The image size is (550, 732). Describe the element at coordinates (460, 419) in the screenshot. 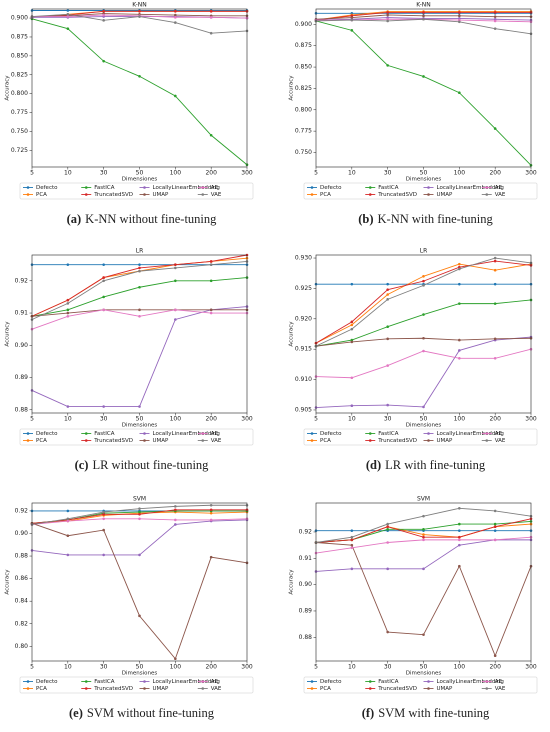

I see `x-tick-label: 100` at that location.